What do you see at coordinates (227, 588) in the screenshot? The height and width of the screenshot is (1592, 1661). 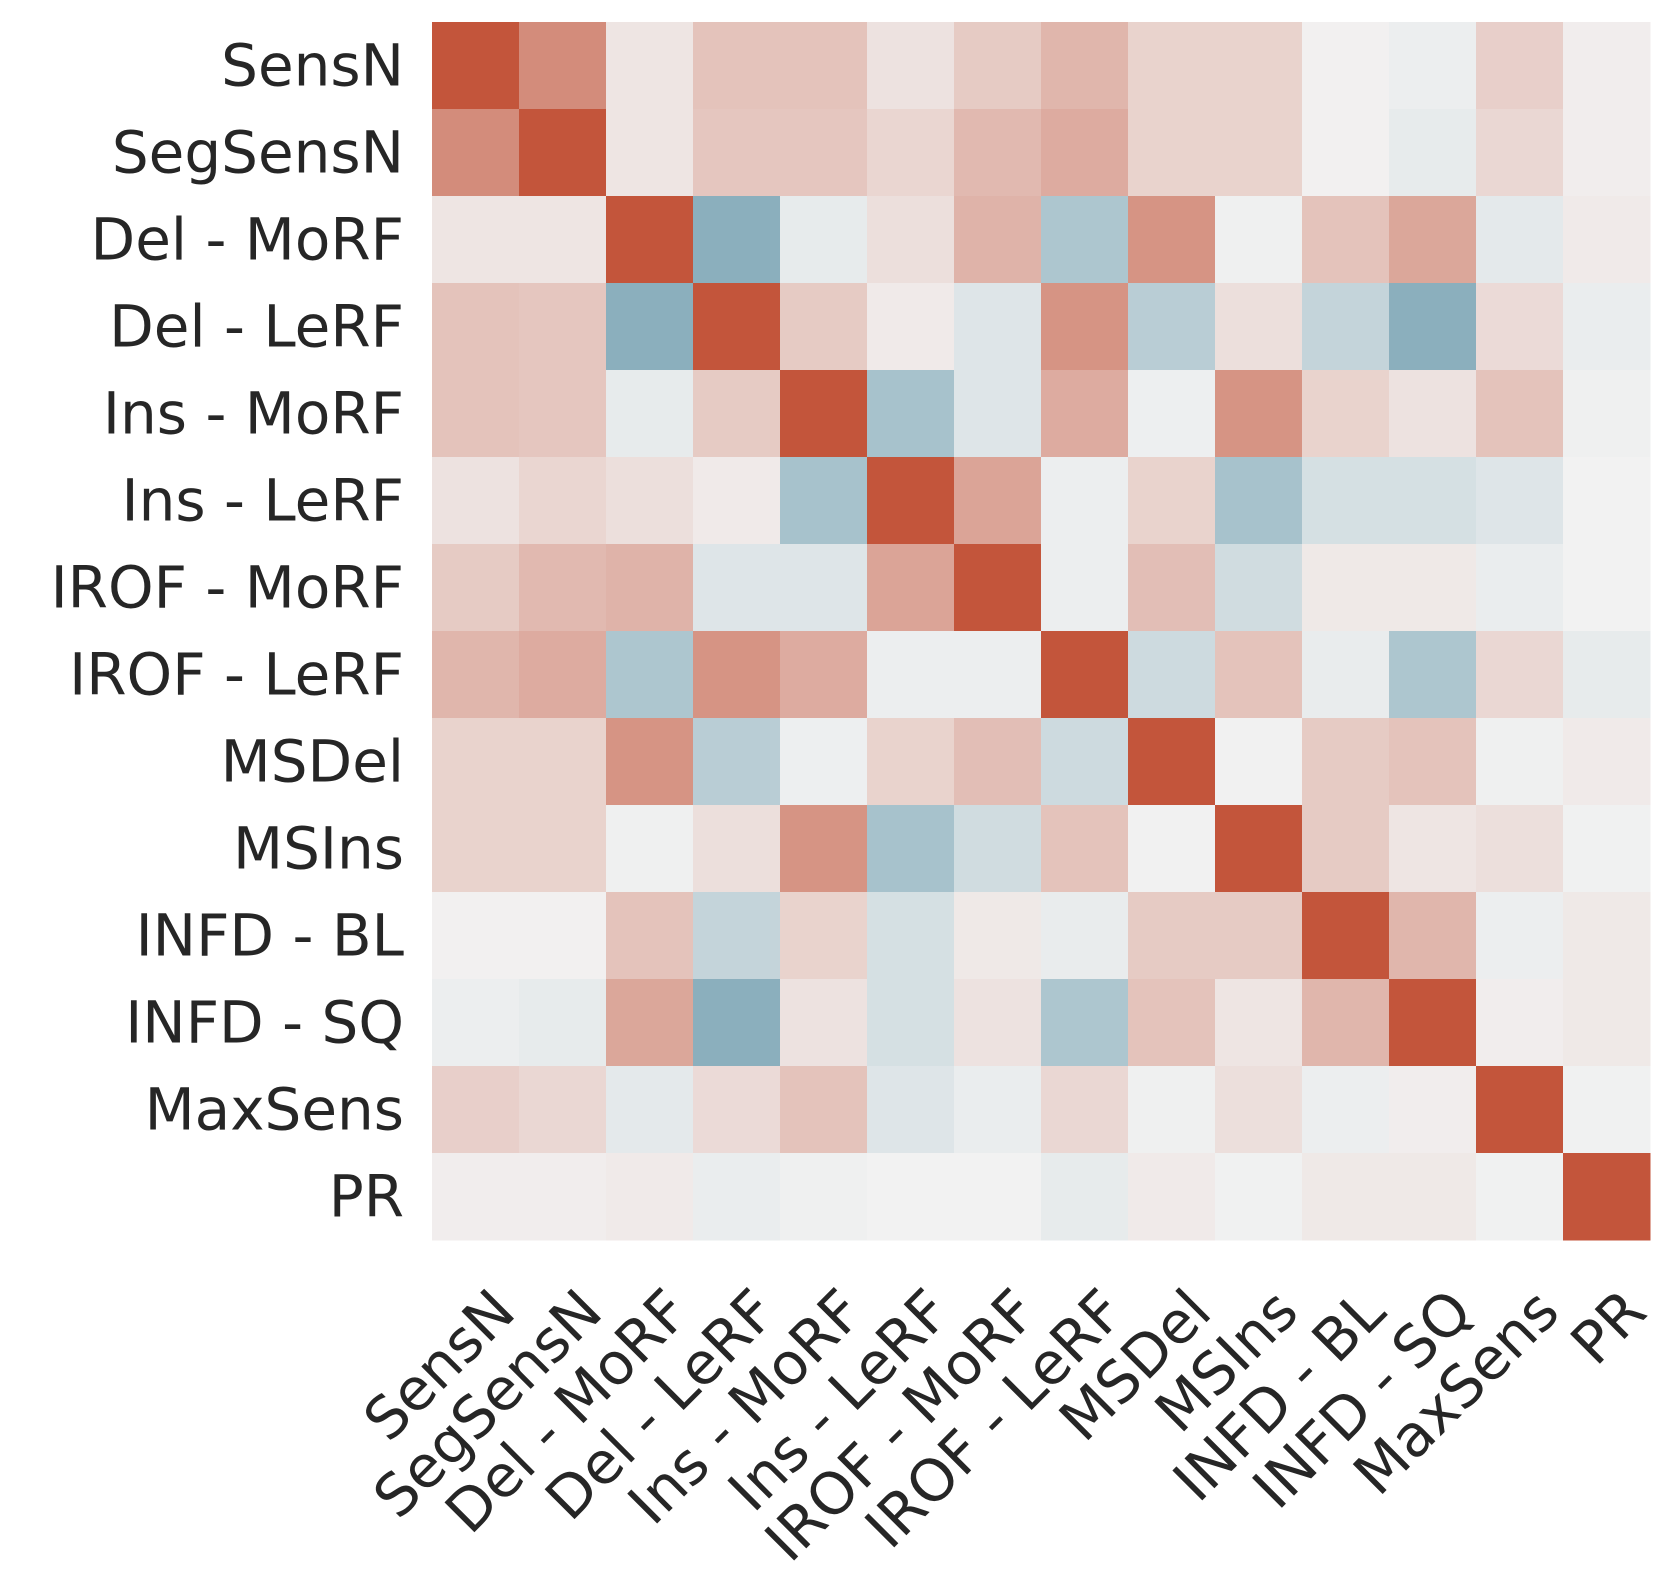 I see `row-label-irof-morf: IROF - MoRF` at bounding box center [227, 588].